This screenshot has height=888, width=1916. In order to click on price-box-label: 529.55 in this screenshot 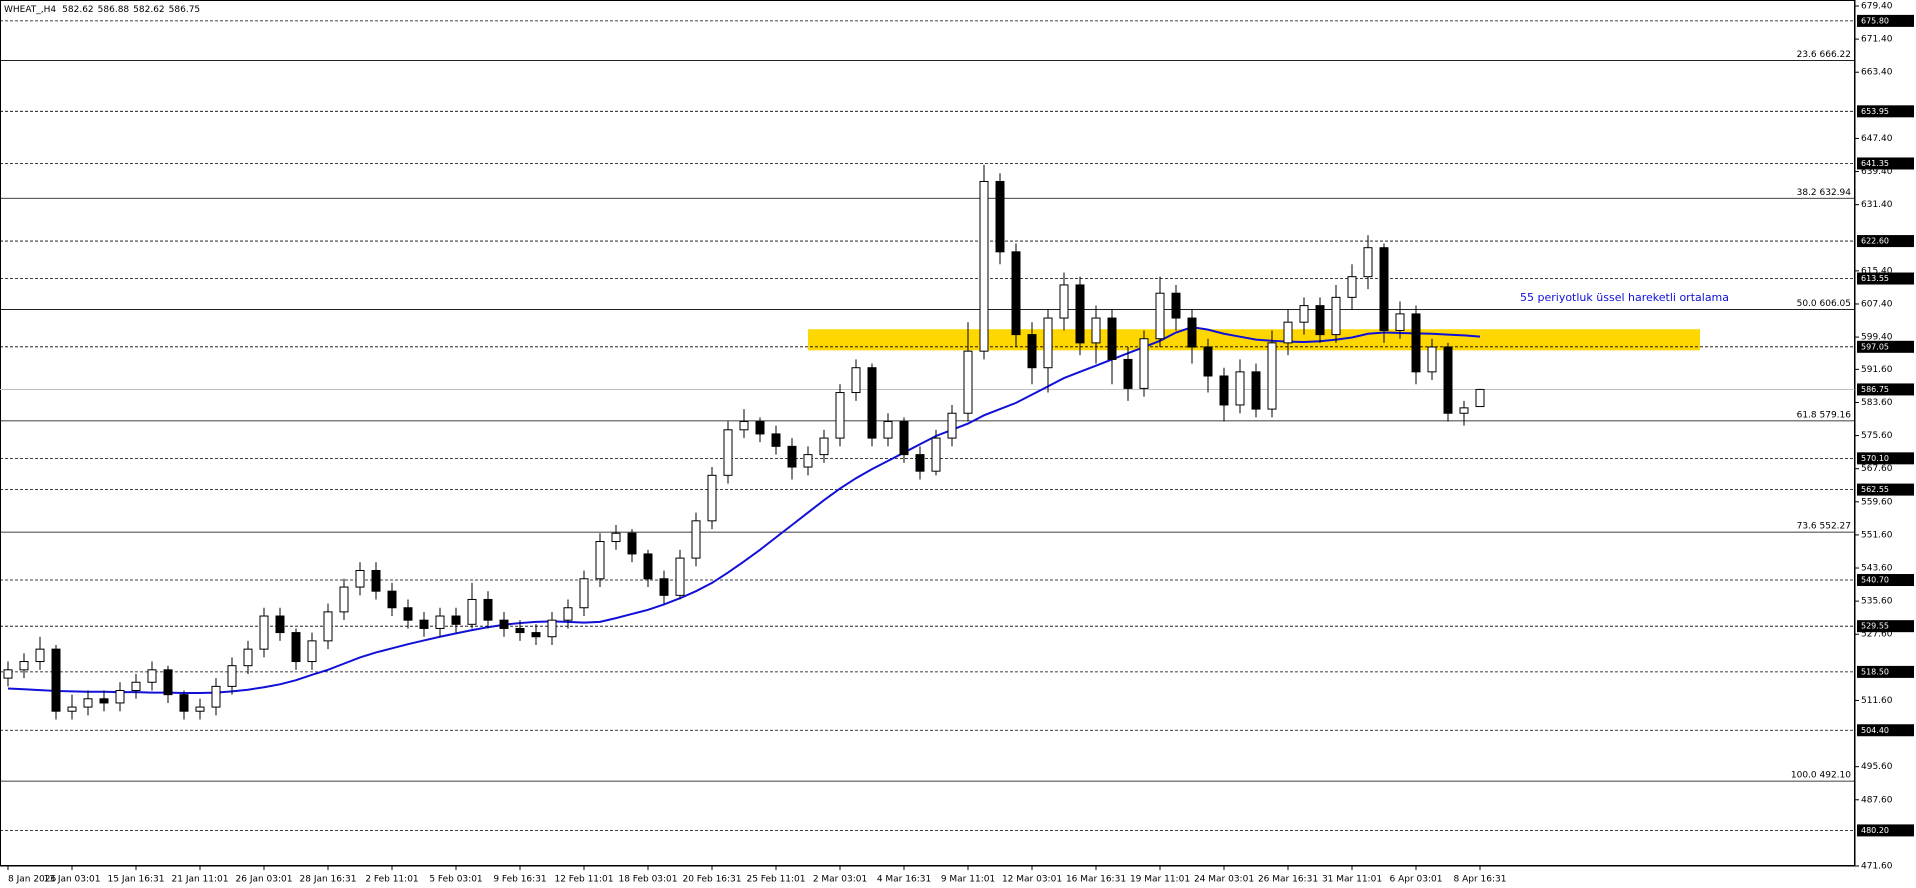, I will do `click(1875, 626)`.